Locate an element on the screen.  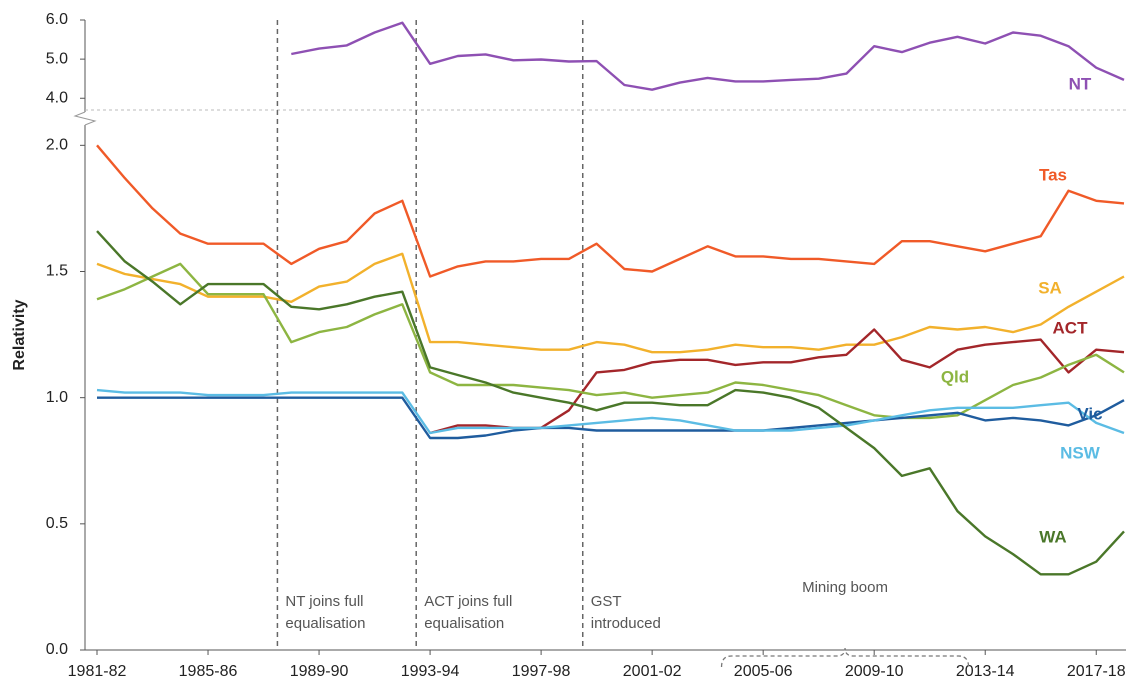
x-tick-label: 1985-86 is located at coordinates (208, 671).